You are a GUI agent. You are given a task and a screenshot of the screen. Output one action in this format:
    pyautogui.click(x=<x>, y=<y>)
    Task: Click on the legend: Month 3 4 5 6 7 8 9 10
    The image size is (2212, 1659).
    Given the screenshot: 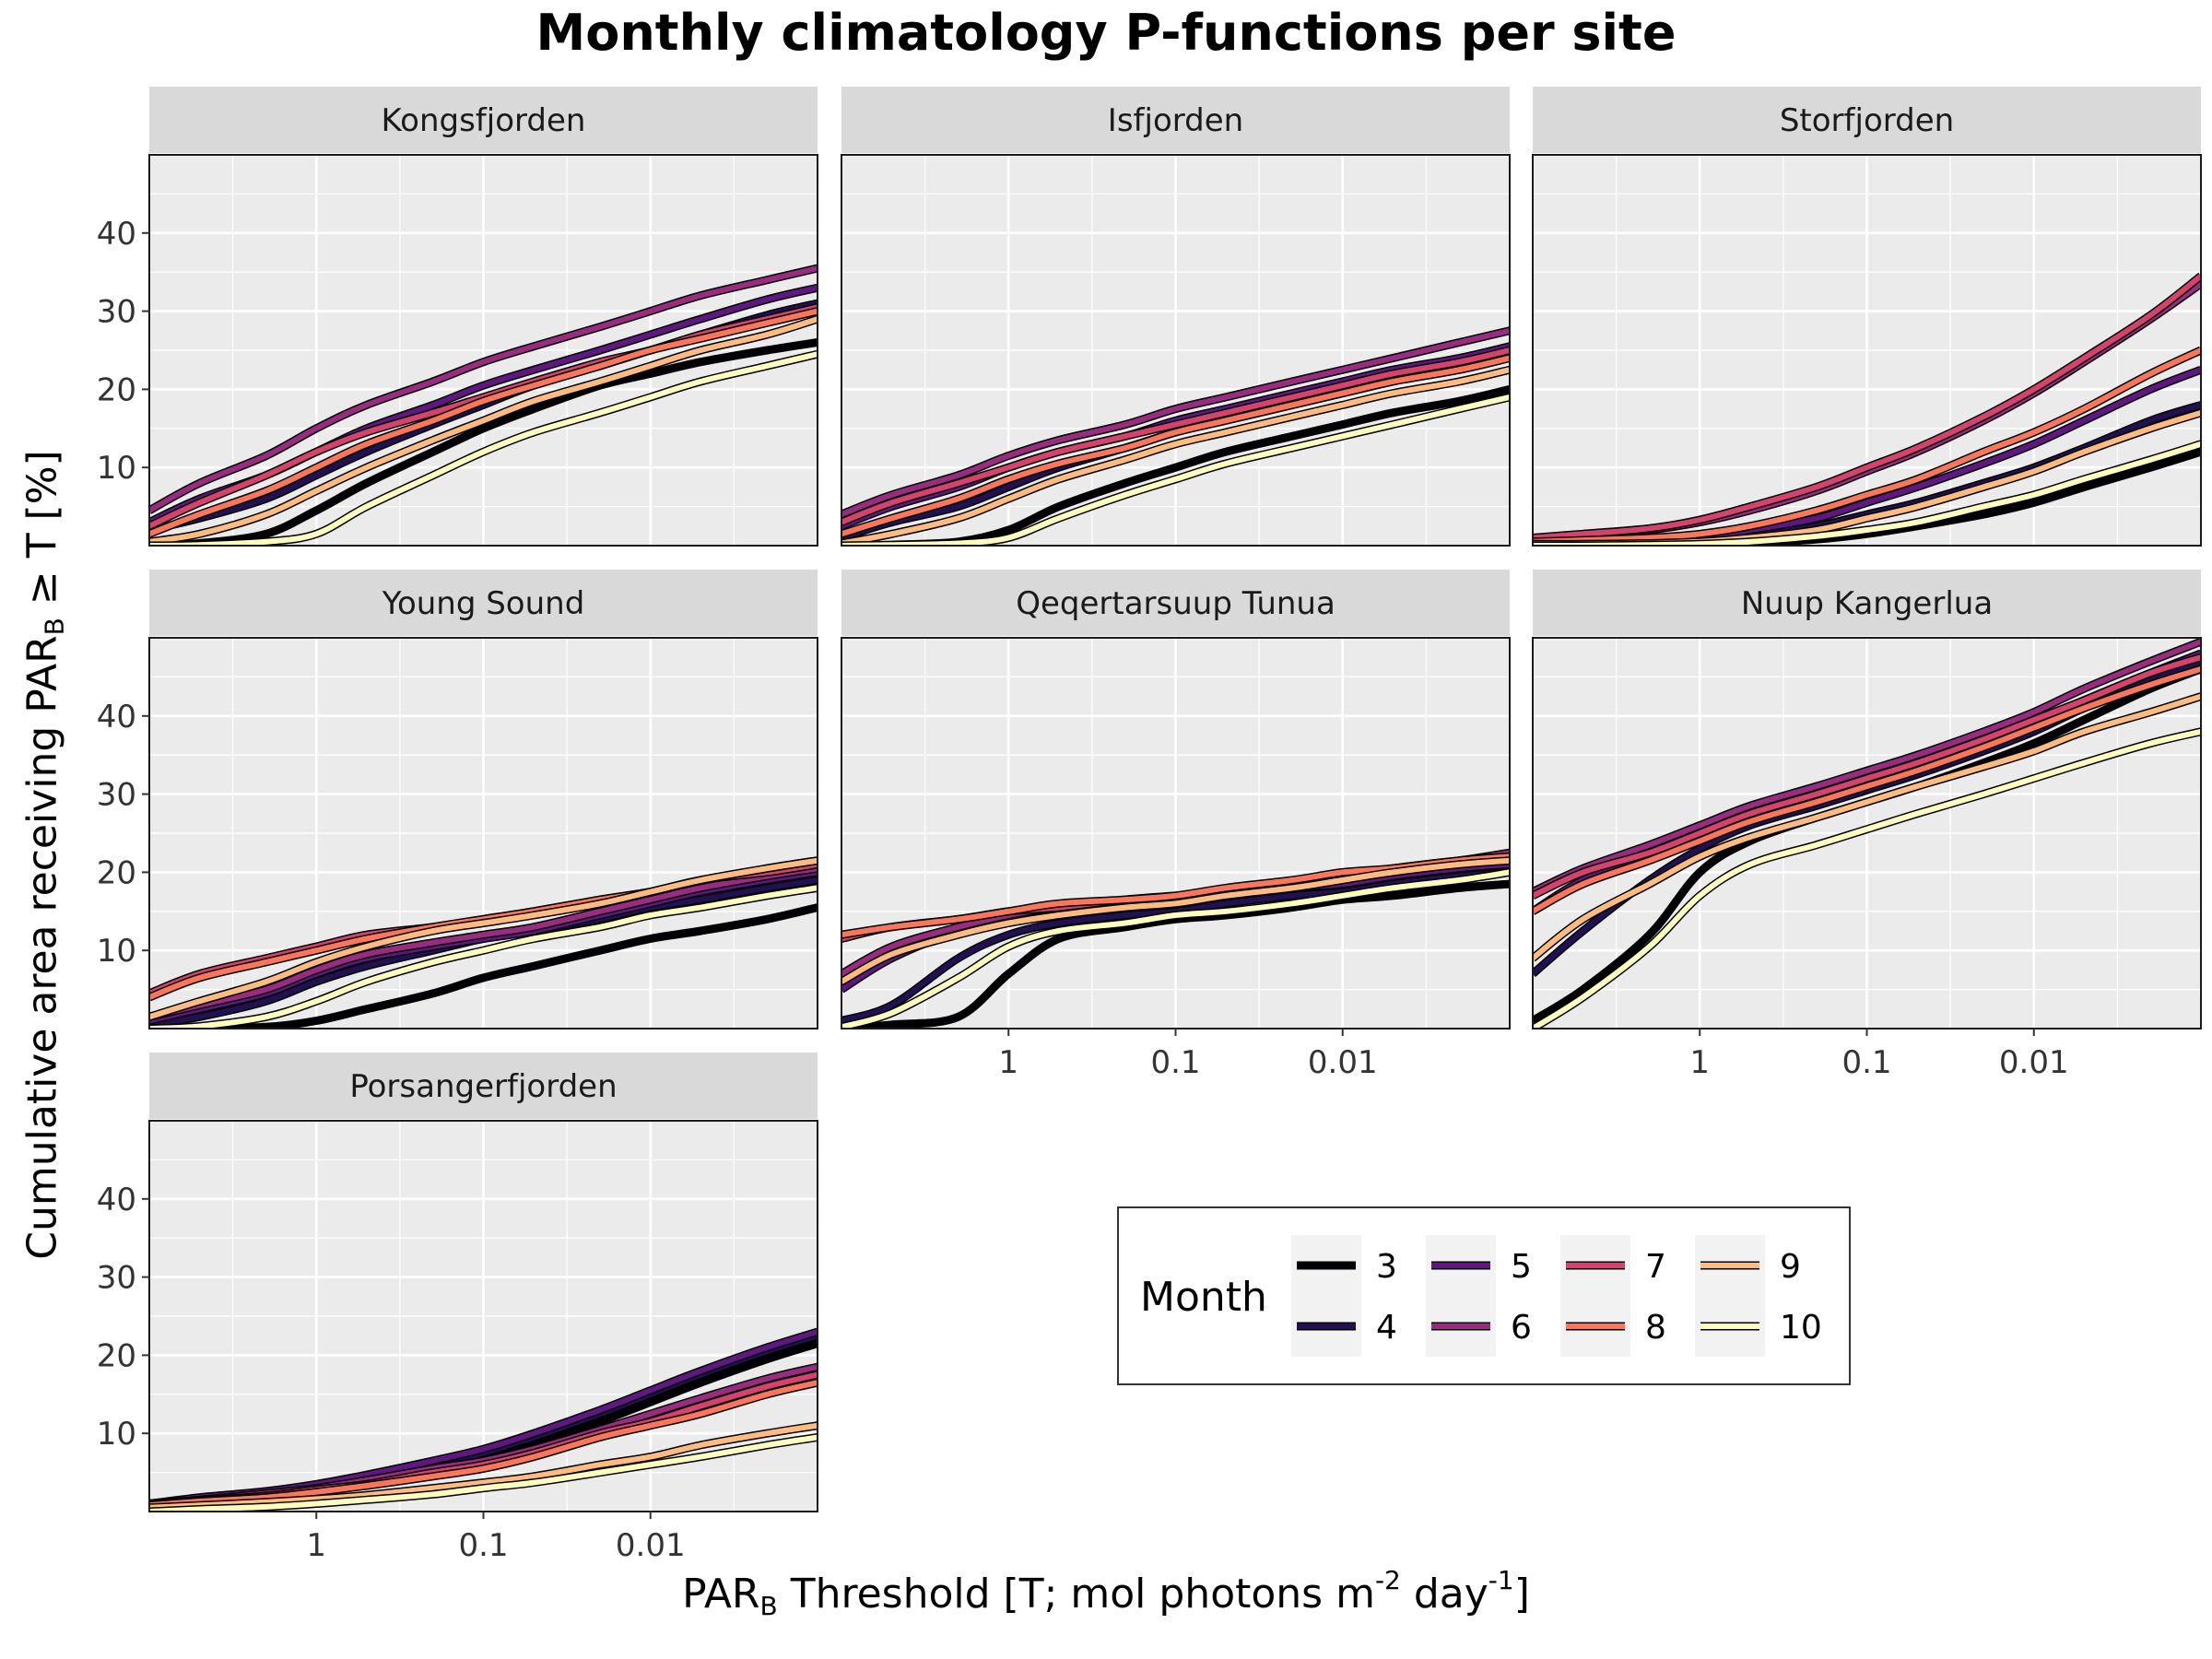 What is the action you would take?
    pyautogui.click(x=1484, y=1295)
    